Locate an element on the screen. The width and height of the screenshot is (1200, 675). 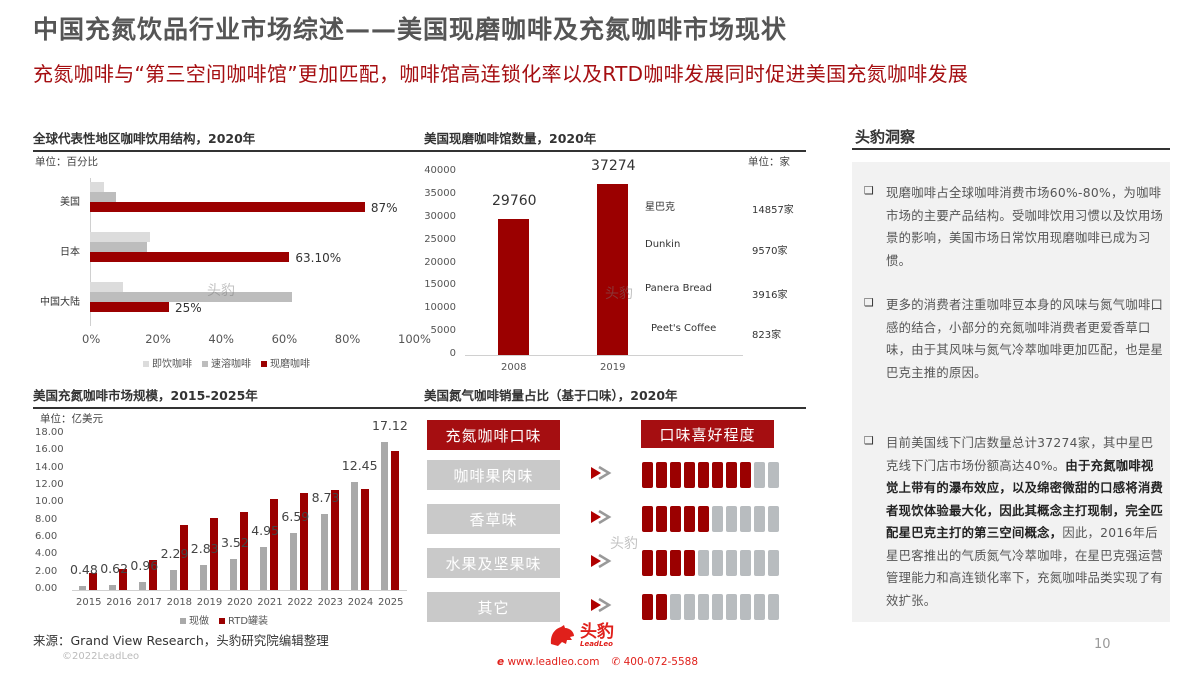
flavor-header: 充氮咖啡口味 is located at coordinates (493, 435).